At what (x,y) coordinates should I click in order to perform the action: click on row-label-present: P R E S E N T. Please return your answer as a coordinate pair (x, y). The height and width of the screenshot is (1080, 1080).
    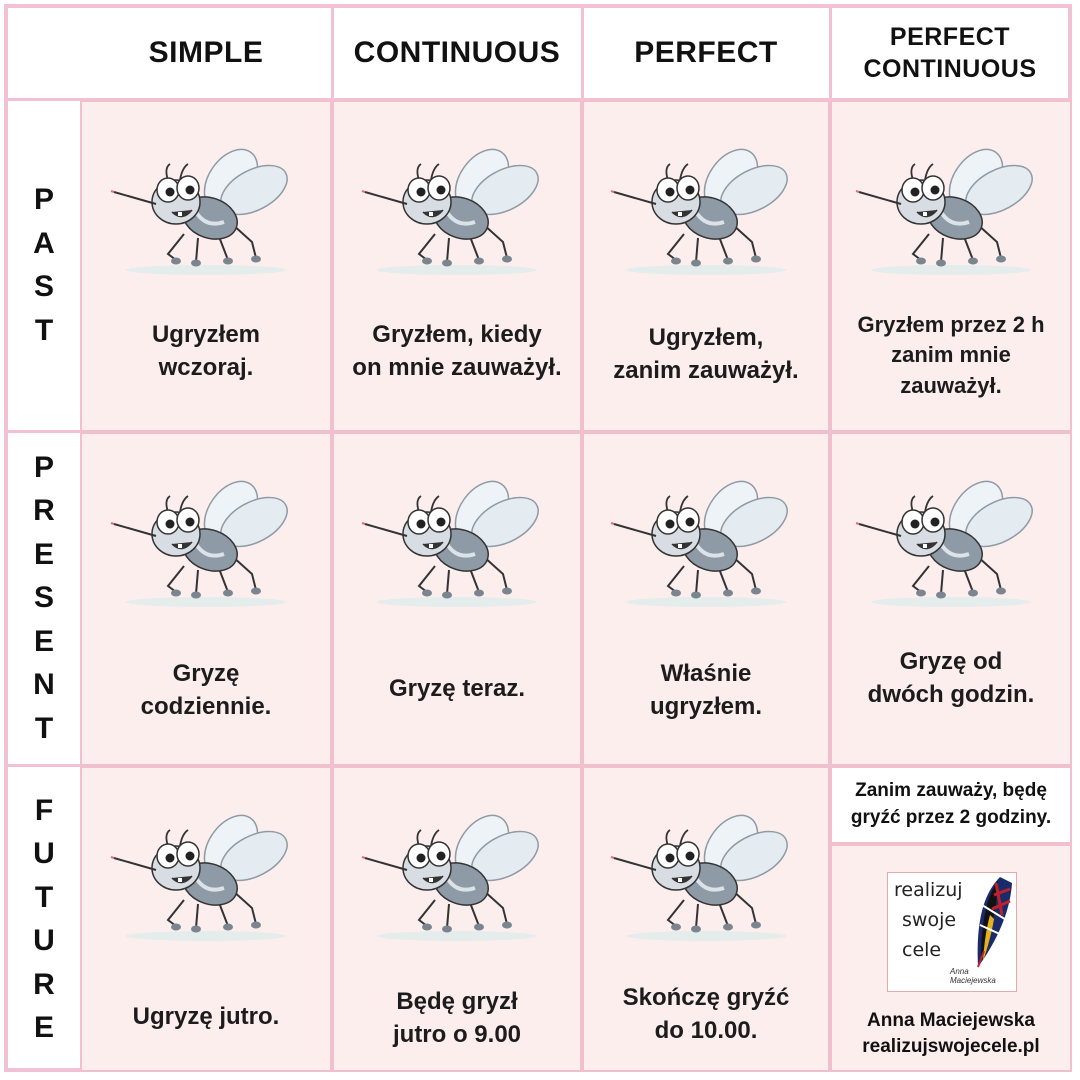
    Looking at the image, I should click on (44, 598).